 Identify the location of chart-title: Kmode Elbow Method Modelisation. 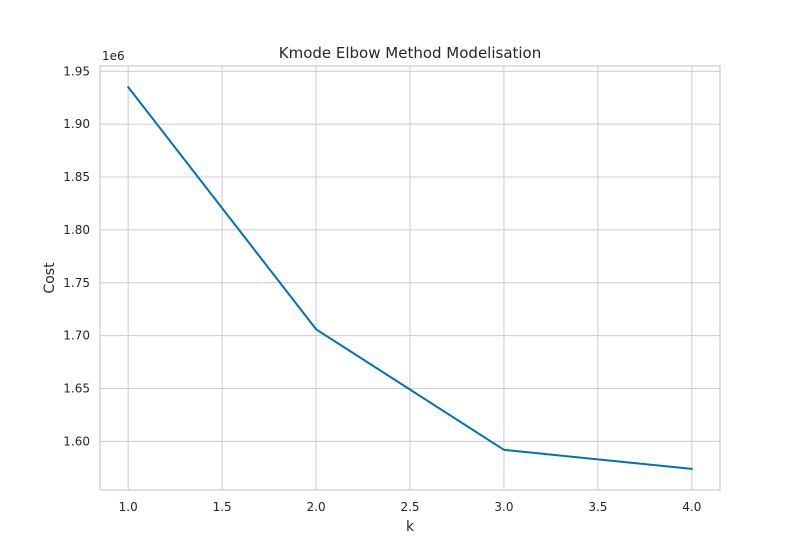
(410, 53).